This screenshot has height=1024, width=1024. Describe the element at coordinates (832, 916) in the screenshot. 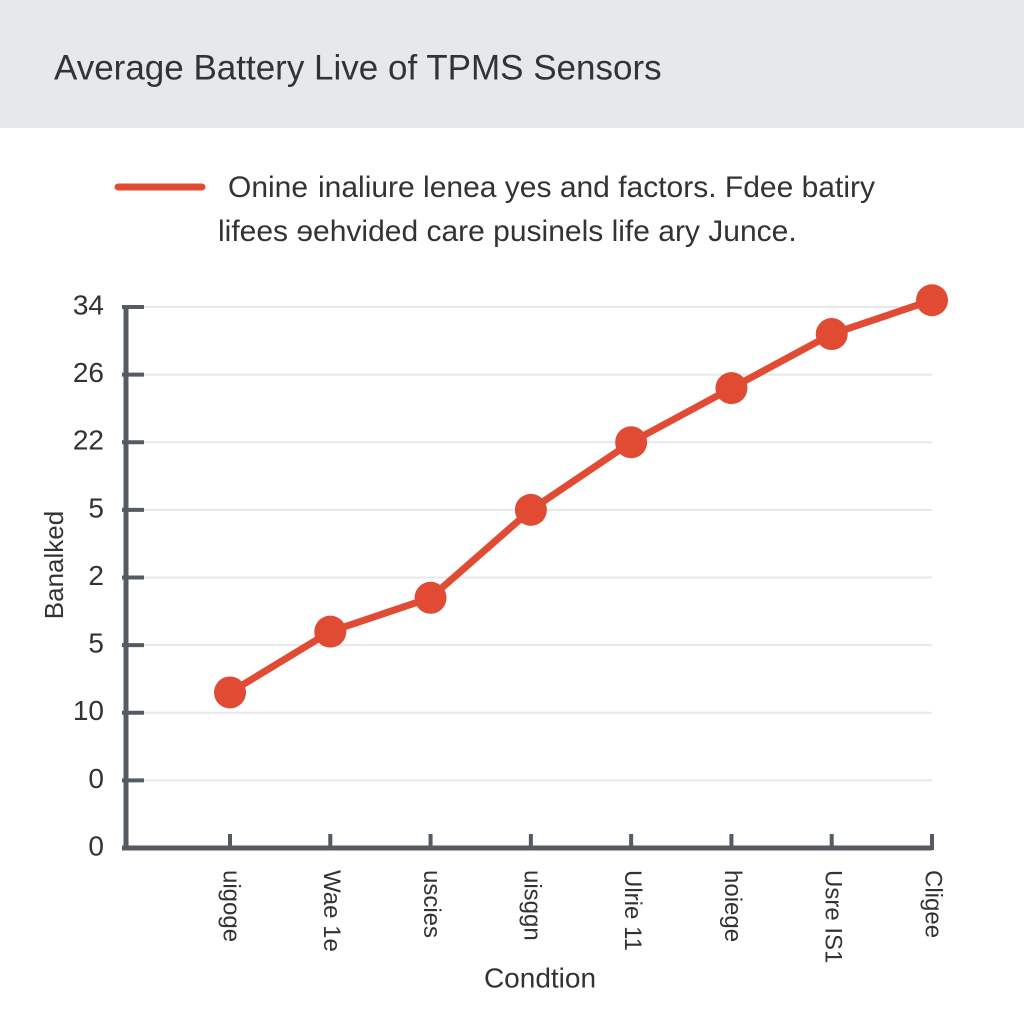

I see `x-tick-label: Usre IS1` at that location.